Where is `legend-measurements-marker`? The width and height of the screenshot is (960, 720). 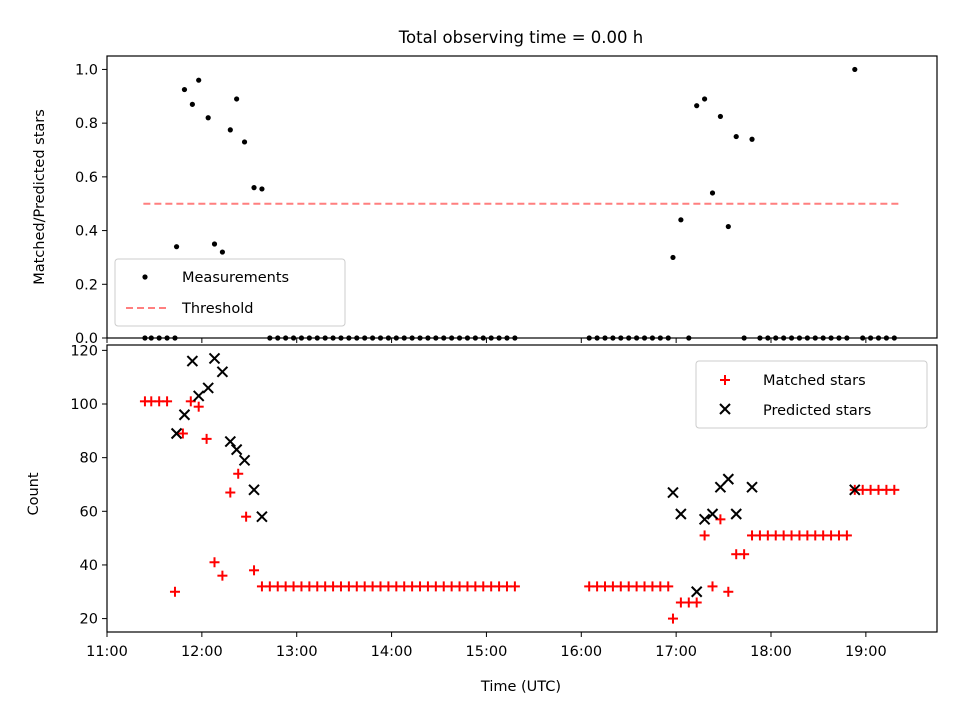 legend-measurements-marker is located at coordinates (145, 277).